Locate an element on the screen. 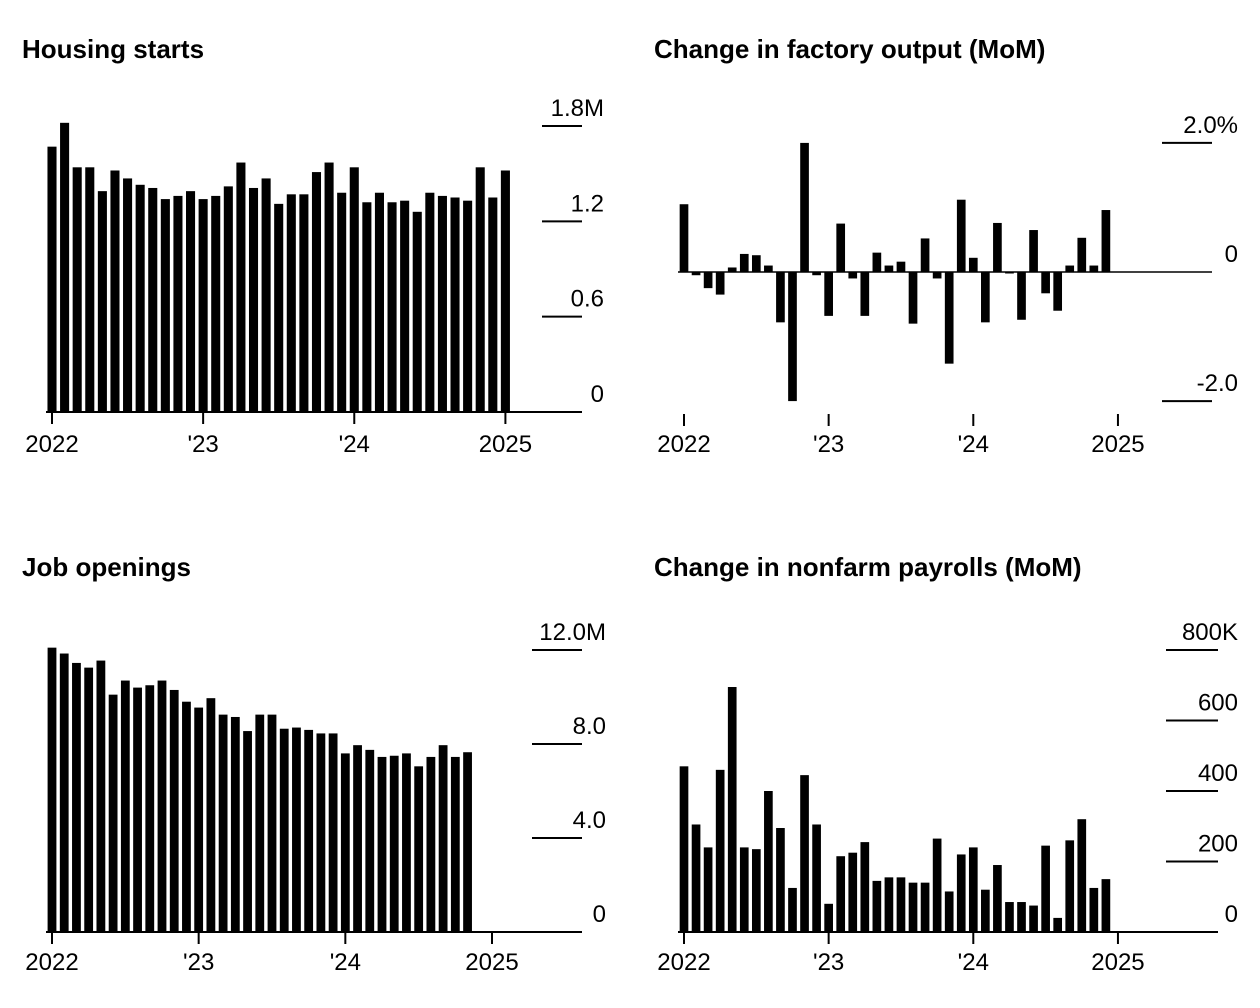 Image resolution: width=1260 pixels, height=1008 pixels. y-tick-label: 0.6 is located at coordinates (587, 299).